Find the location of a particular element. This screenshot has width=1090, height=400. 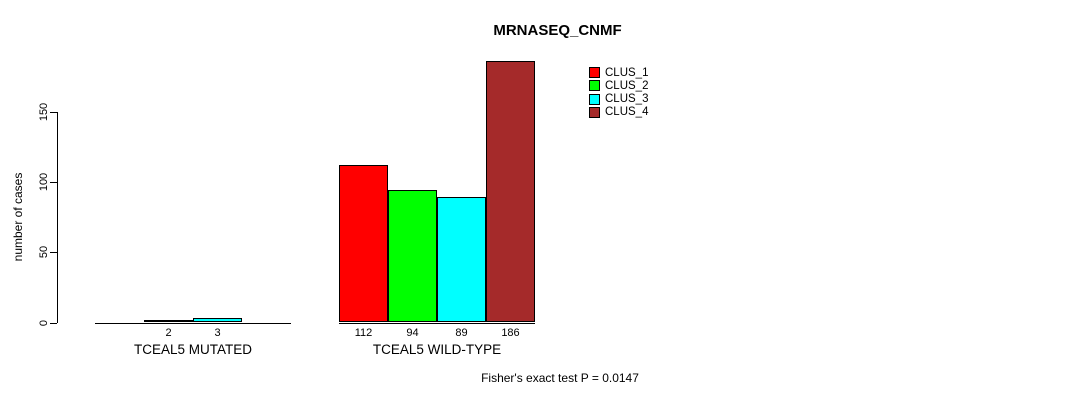

legend-row: CLUS_3 is located at coordinates (618, 99).